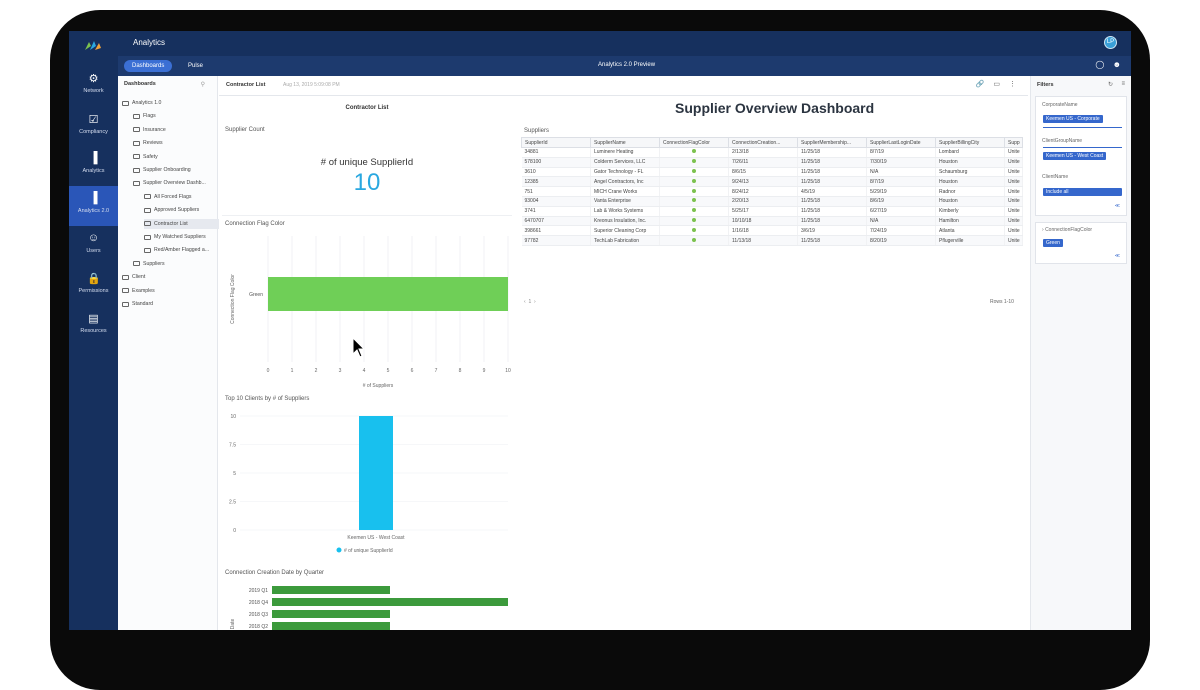  What do you see at coordinates (1123, 84) in the screenshot?
I see `menu-icon: ≡` at bounding box center [1123, 84].